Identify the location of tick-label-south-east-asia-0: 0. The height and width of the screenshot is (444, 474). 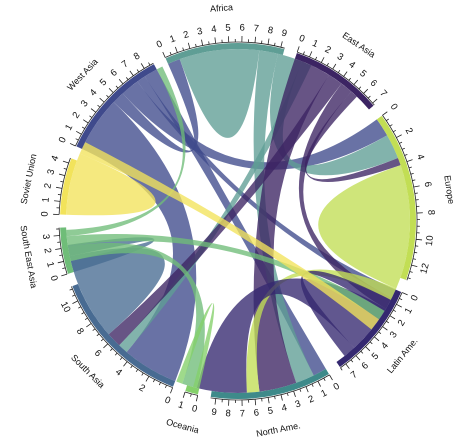
(54, 278).